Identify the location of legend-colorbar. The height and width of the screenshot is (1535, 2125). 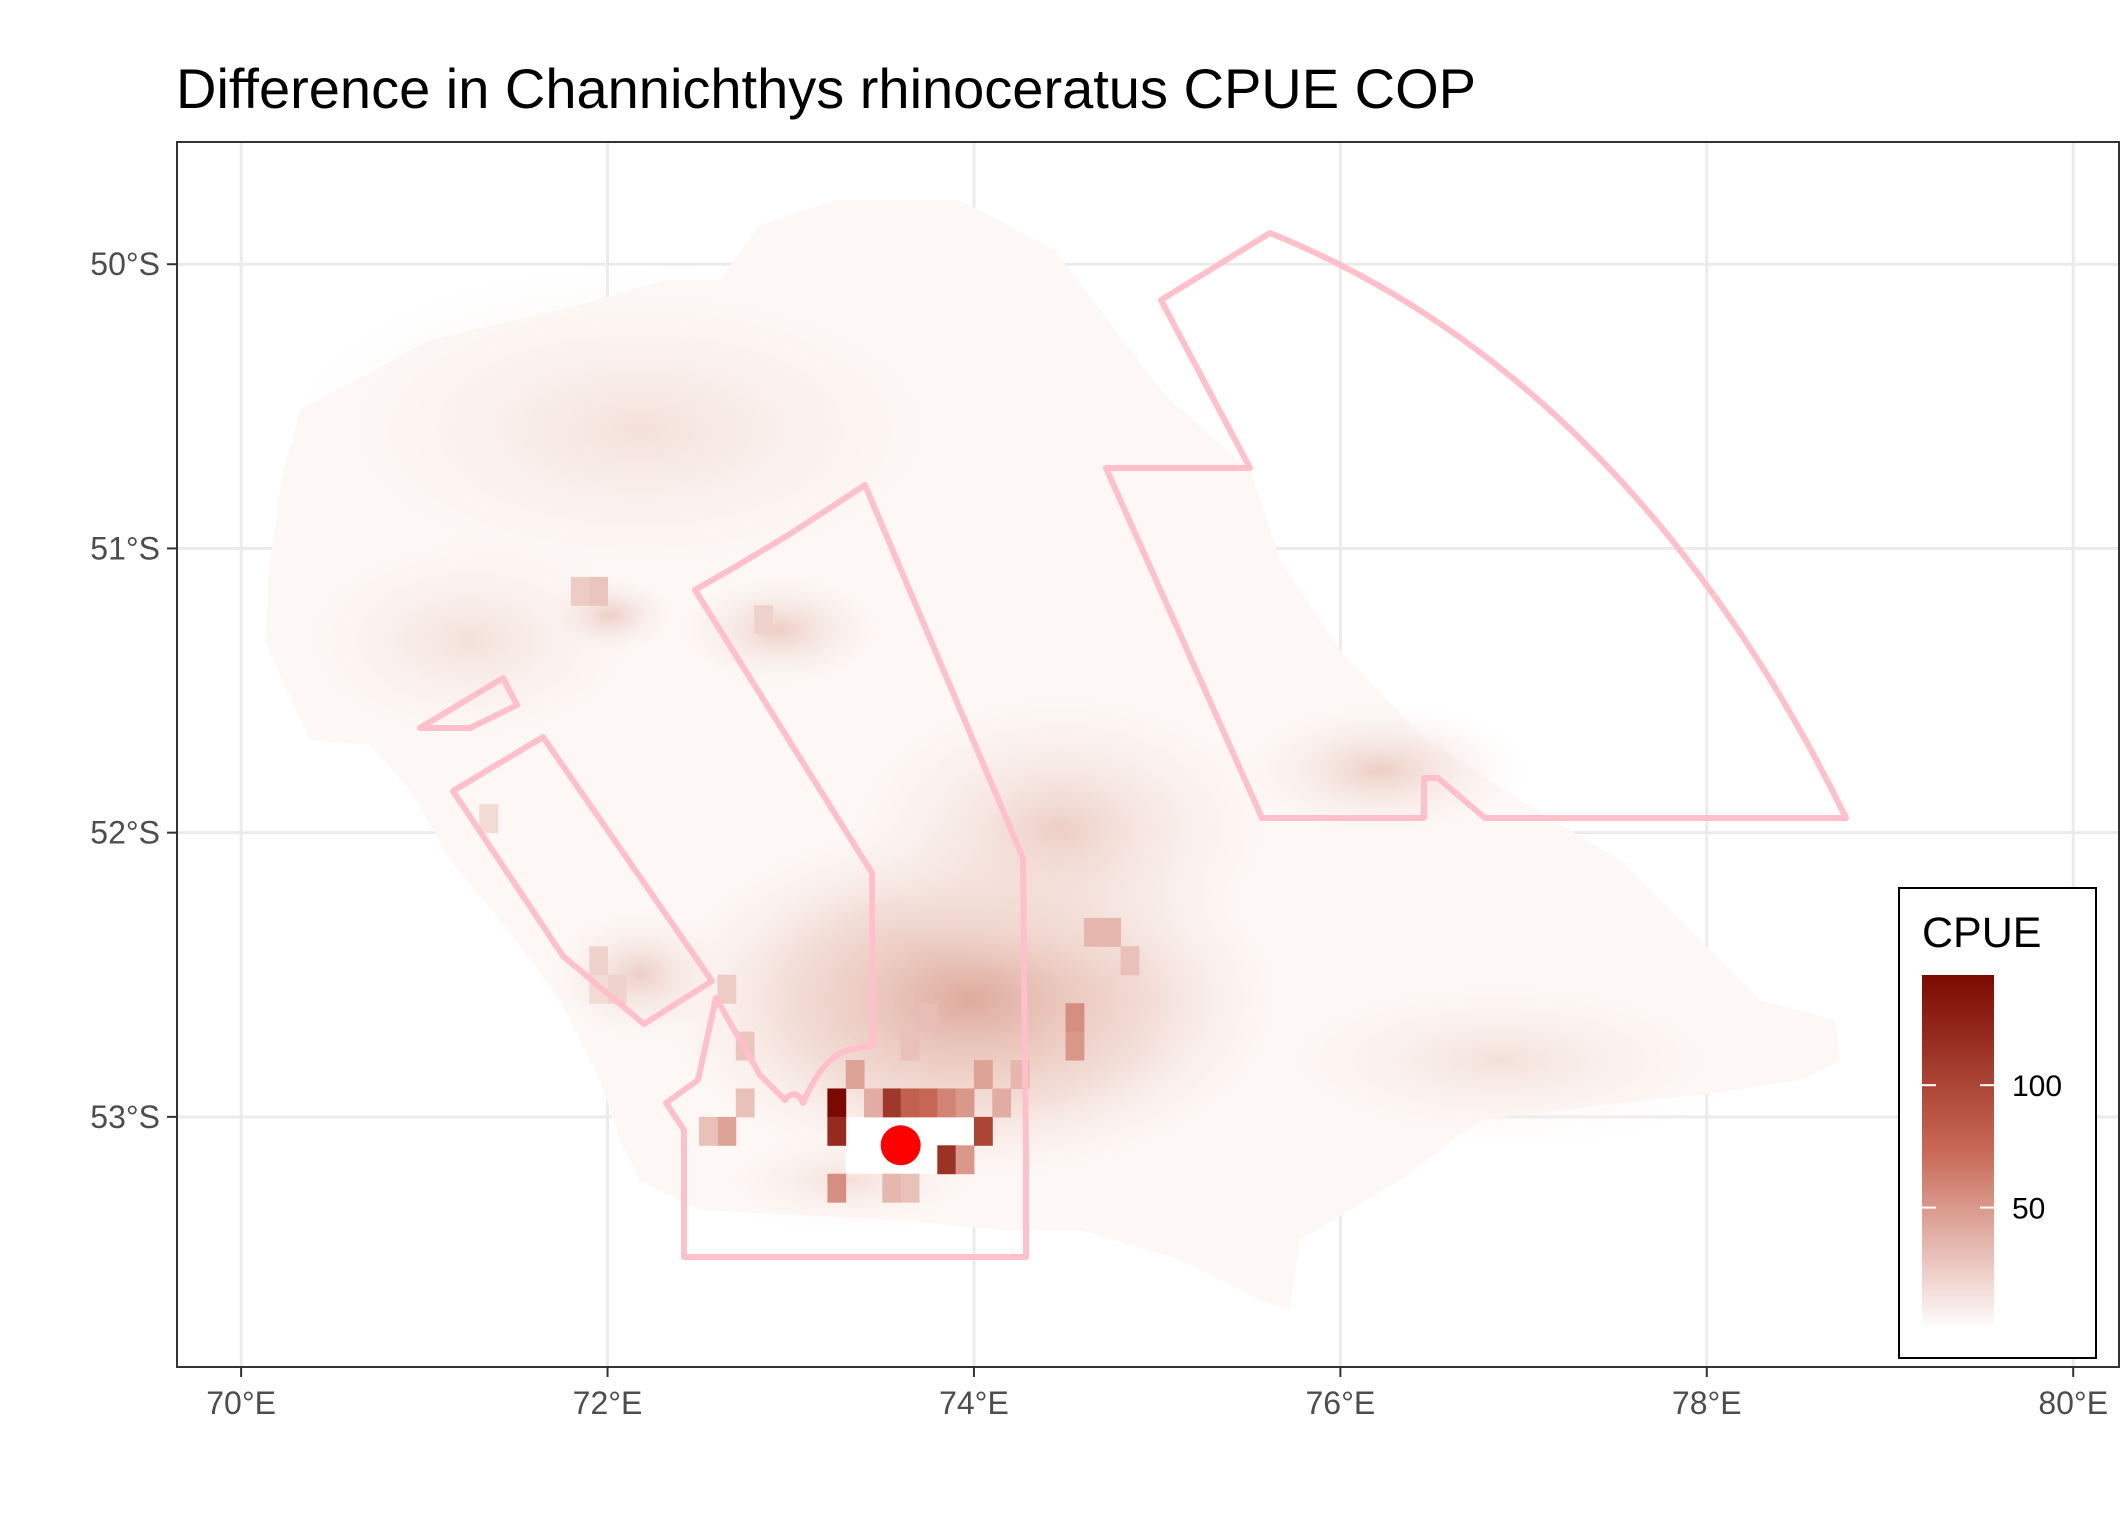
(1958, 1152).